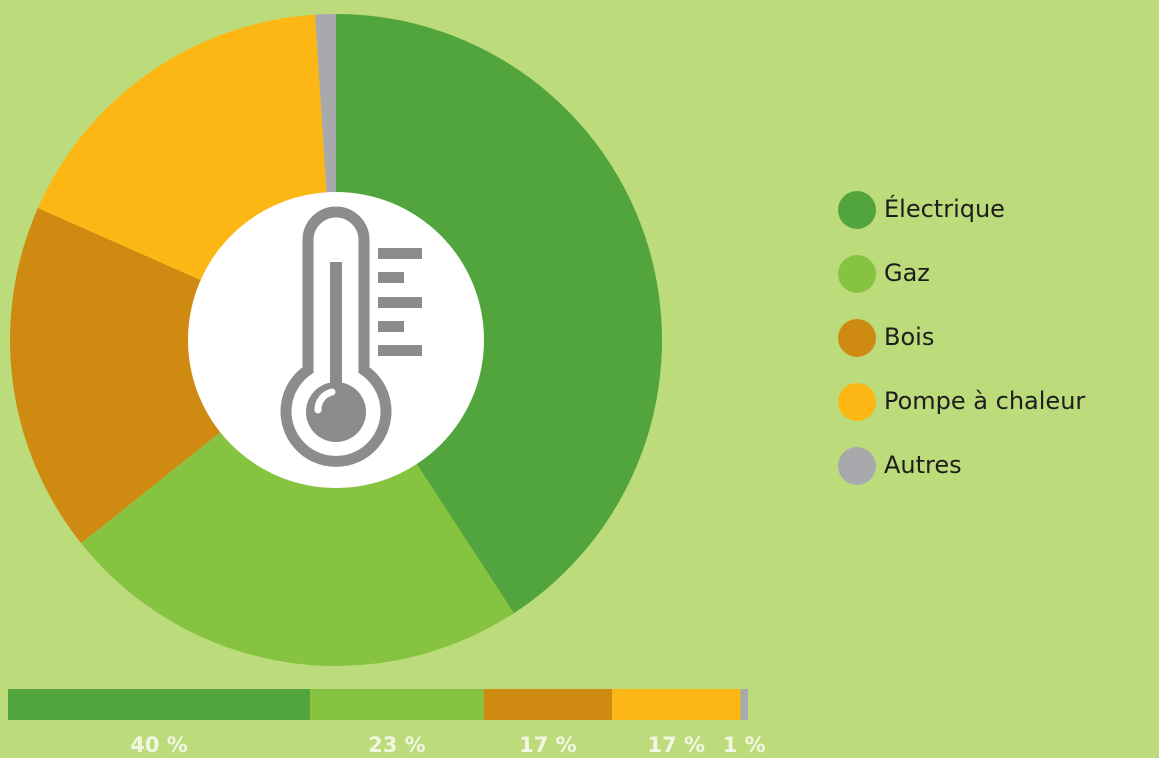  What do you see at coordinates (944, 208) in the screenshot?
I see `legend-label: Électrique` at bounding box center [944, 208].